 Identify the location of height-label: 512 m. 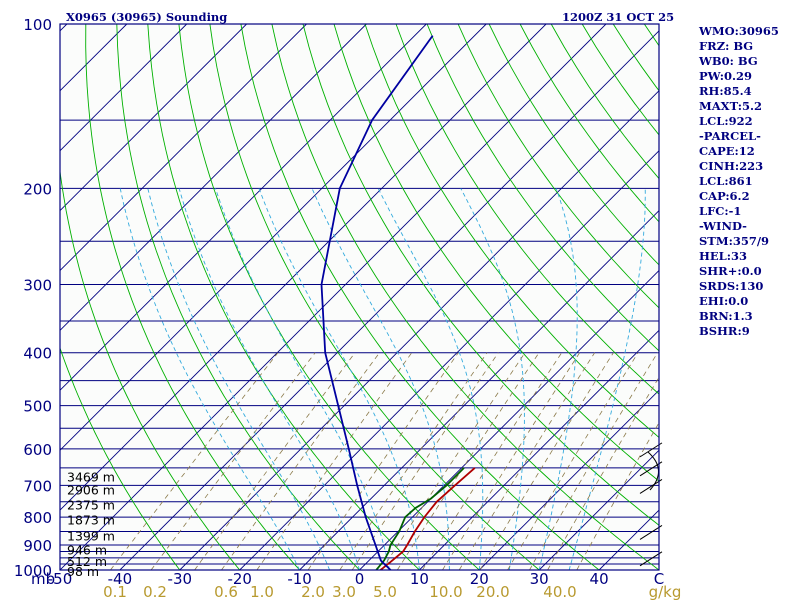
(87, 561).